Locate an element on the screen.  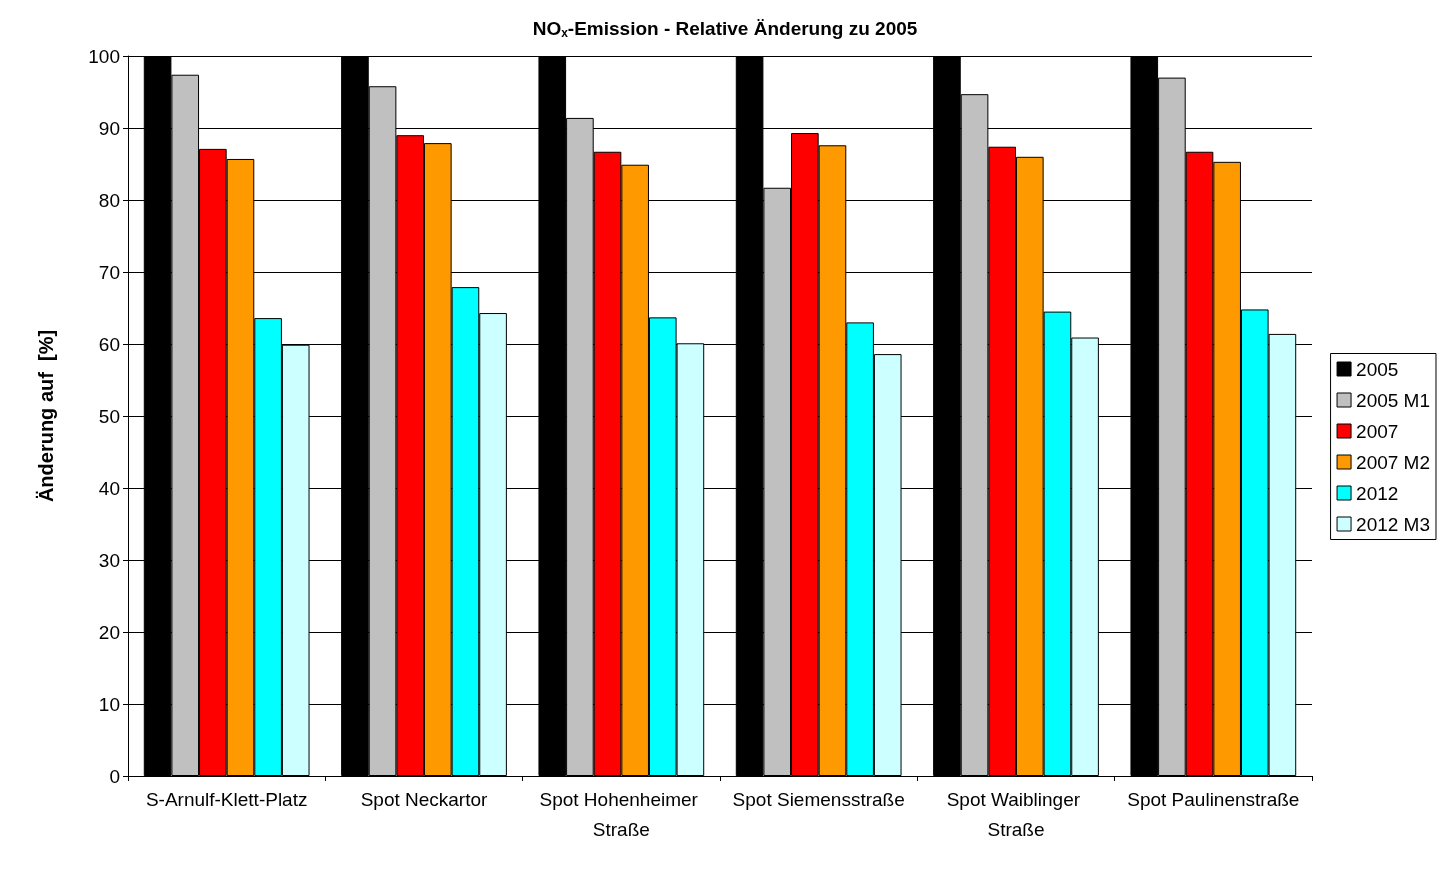
x-tick-label: Spot Neckartor is located at coordinates (424, 799).